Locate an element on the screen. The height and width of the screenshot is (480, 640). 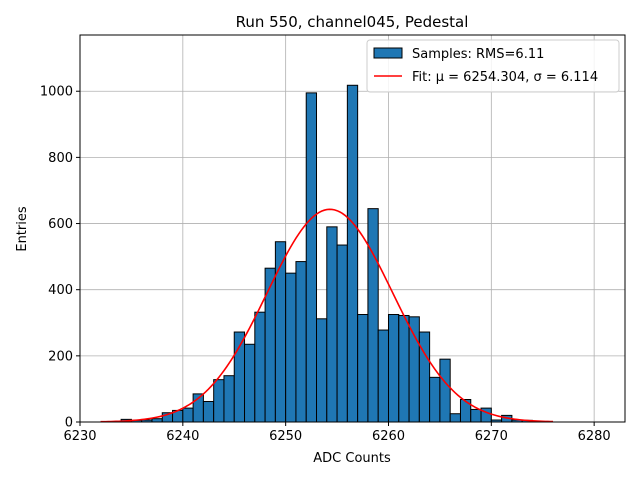
x-tick-label: 6260 is located at coordinates (388, 436).